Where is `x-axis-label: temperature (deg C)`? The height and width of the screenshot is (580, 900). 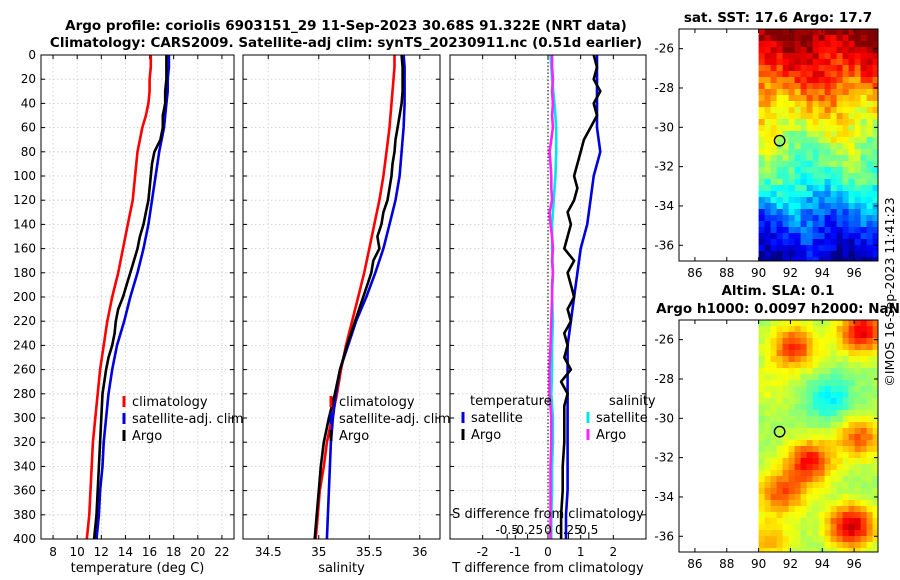 x-axis-label: temperature (deg C) is located at coordinates (138, 568).